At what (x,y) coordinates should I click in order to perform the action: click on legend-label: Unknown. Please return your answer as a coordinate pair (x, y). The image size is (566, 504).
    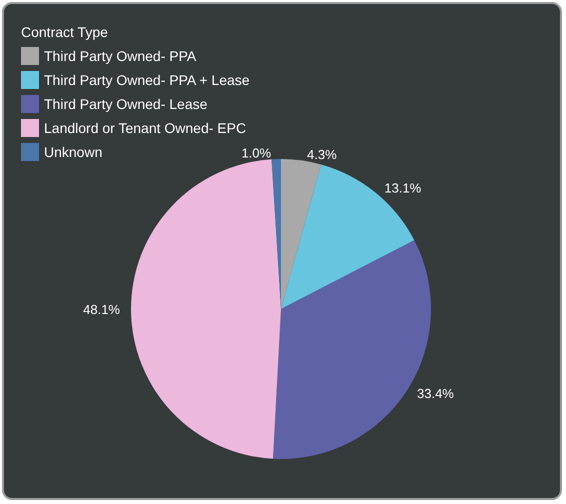
    Looking at the image, I should click on (73, 152).